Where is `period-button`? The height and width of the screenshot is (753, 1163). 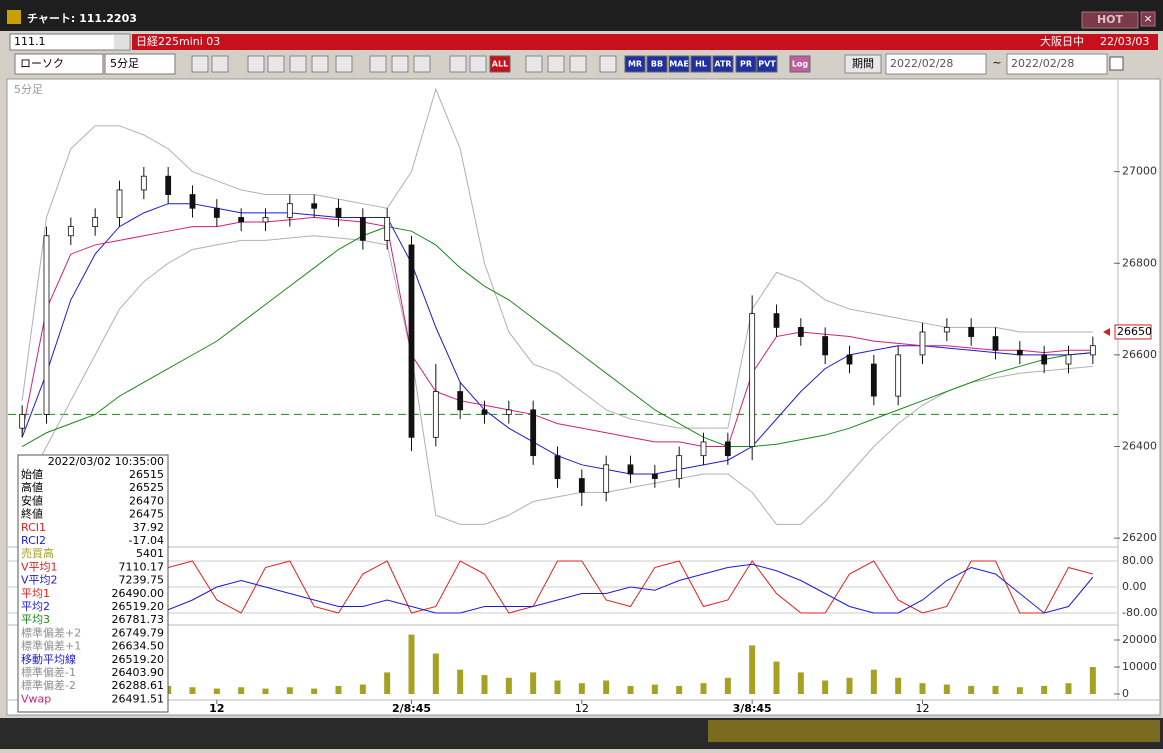
period-button is located at coordinates (863, 64).